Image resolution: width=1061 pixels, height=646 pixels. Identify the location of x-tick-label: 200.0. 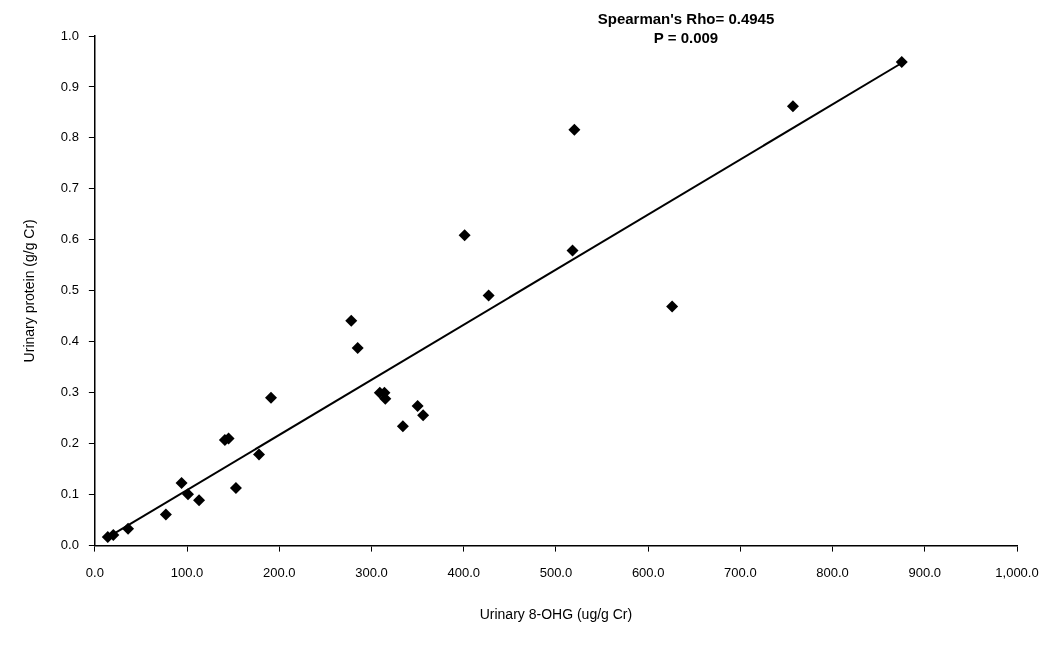
(279, 572).